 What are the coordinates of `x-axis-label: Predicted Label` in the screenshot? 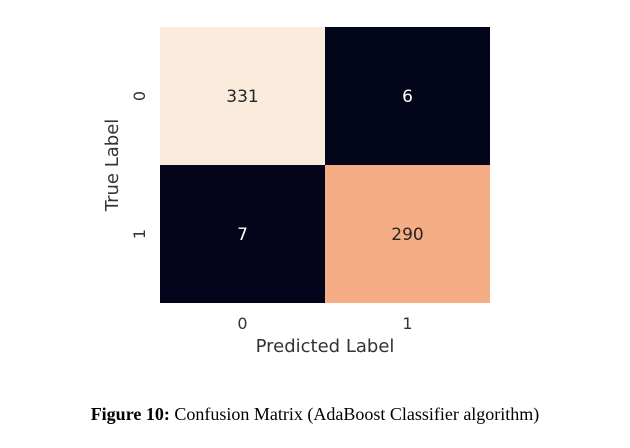 It's located at (325, 346).